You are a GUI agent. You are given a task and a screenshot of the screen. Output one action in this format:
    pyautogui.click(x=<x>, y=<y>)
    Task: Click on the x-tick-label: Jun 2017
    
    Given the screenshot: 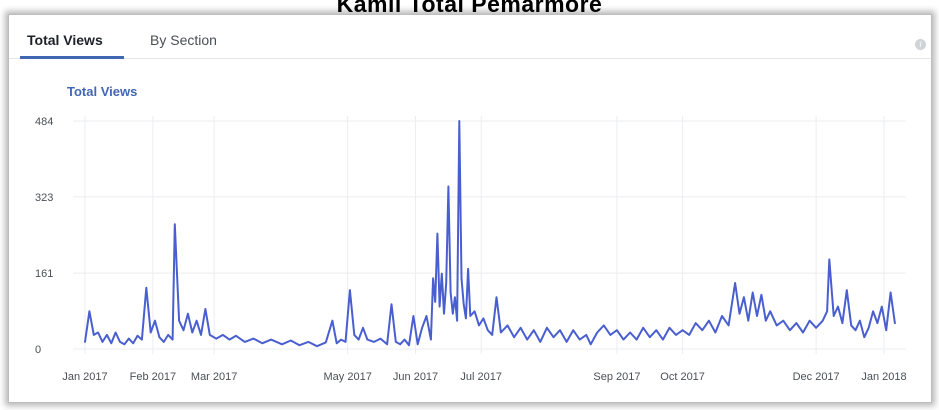 What is the action you would take?
    pyautogui.click(x=415, y=377)
    